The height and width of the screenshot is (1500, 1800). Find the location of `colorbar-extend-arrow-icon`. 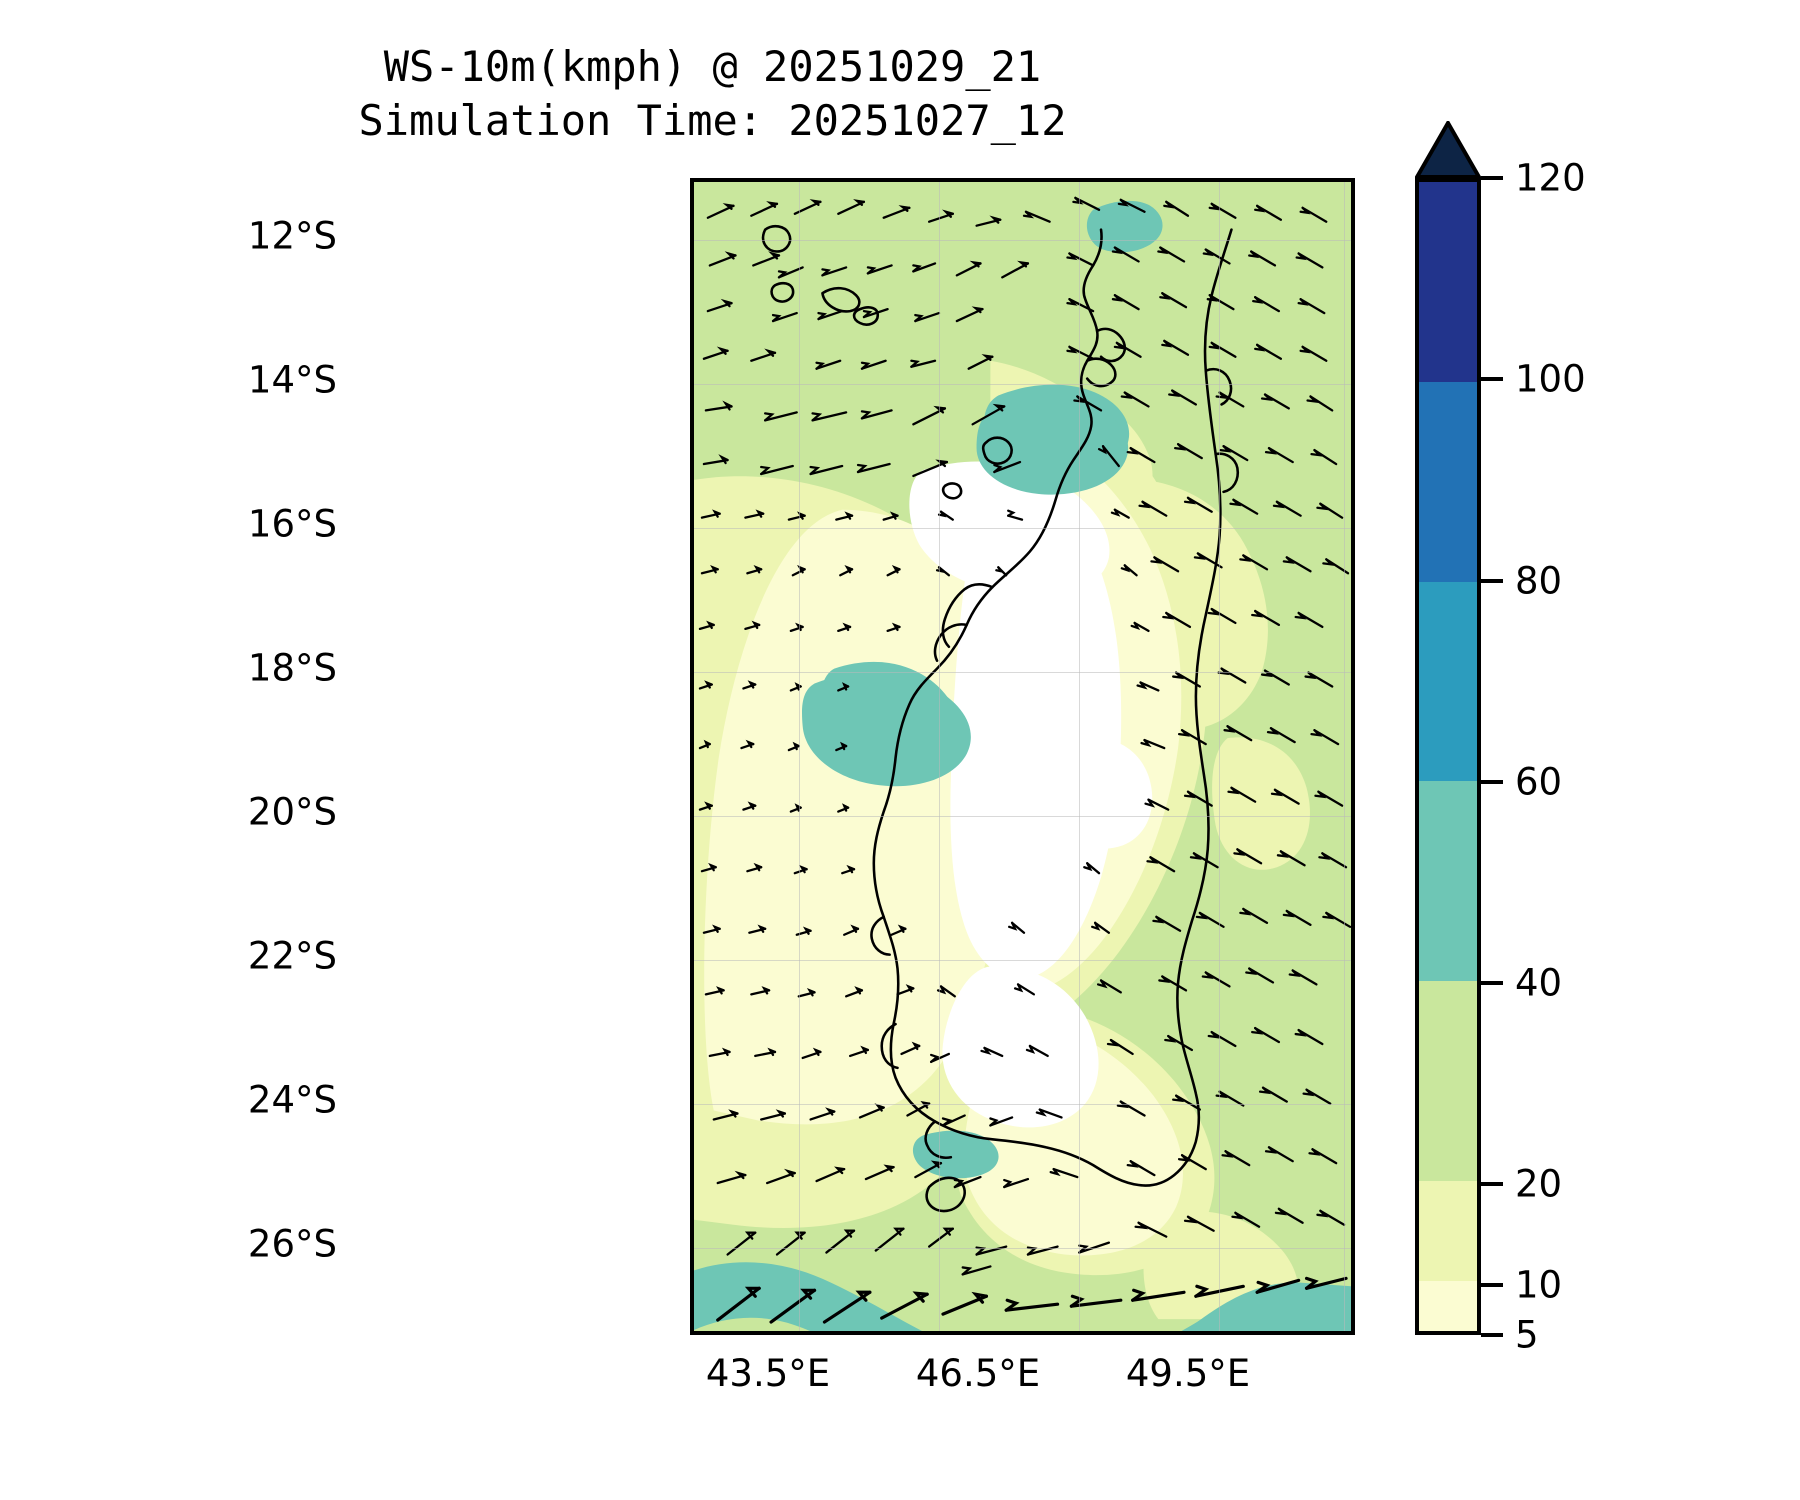

colorbar-extend-arrow-icon is located at coordinates (1448, 150).